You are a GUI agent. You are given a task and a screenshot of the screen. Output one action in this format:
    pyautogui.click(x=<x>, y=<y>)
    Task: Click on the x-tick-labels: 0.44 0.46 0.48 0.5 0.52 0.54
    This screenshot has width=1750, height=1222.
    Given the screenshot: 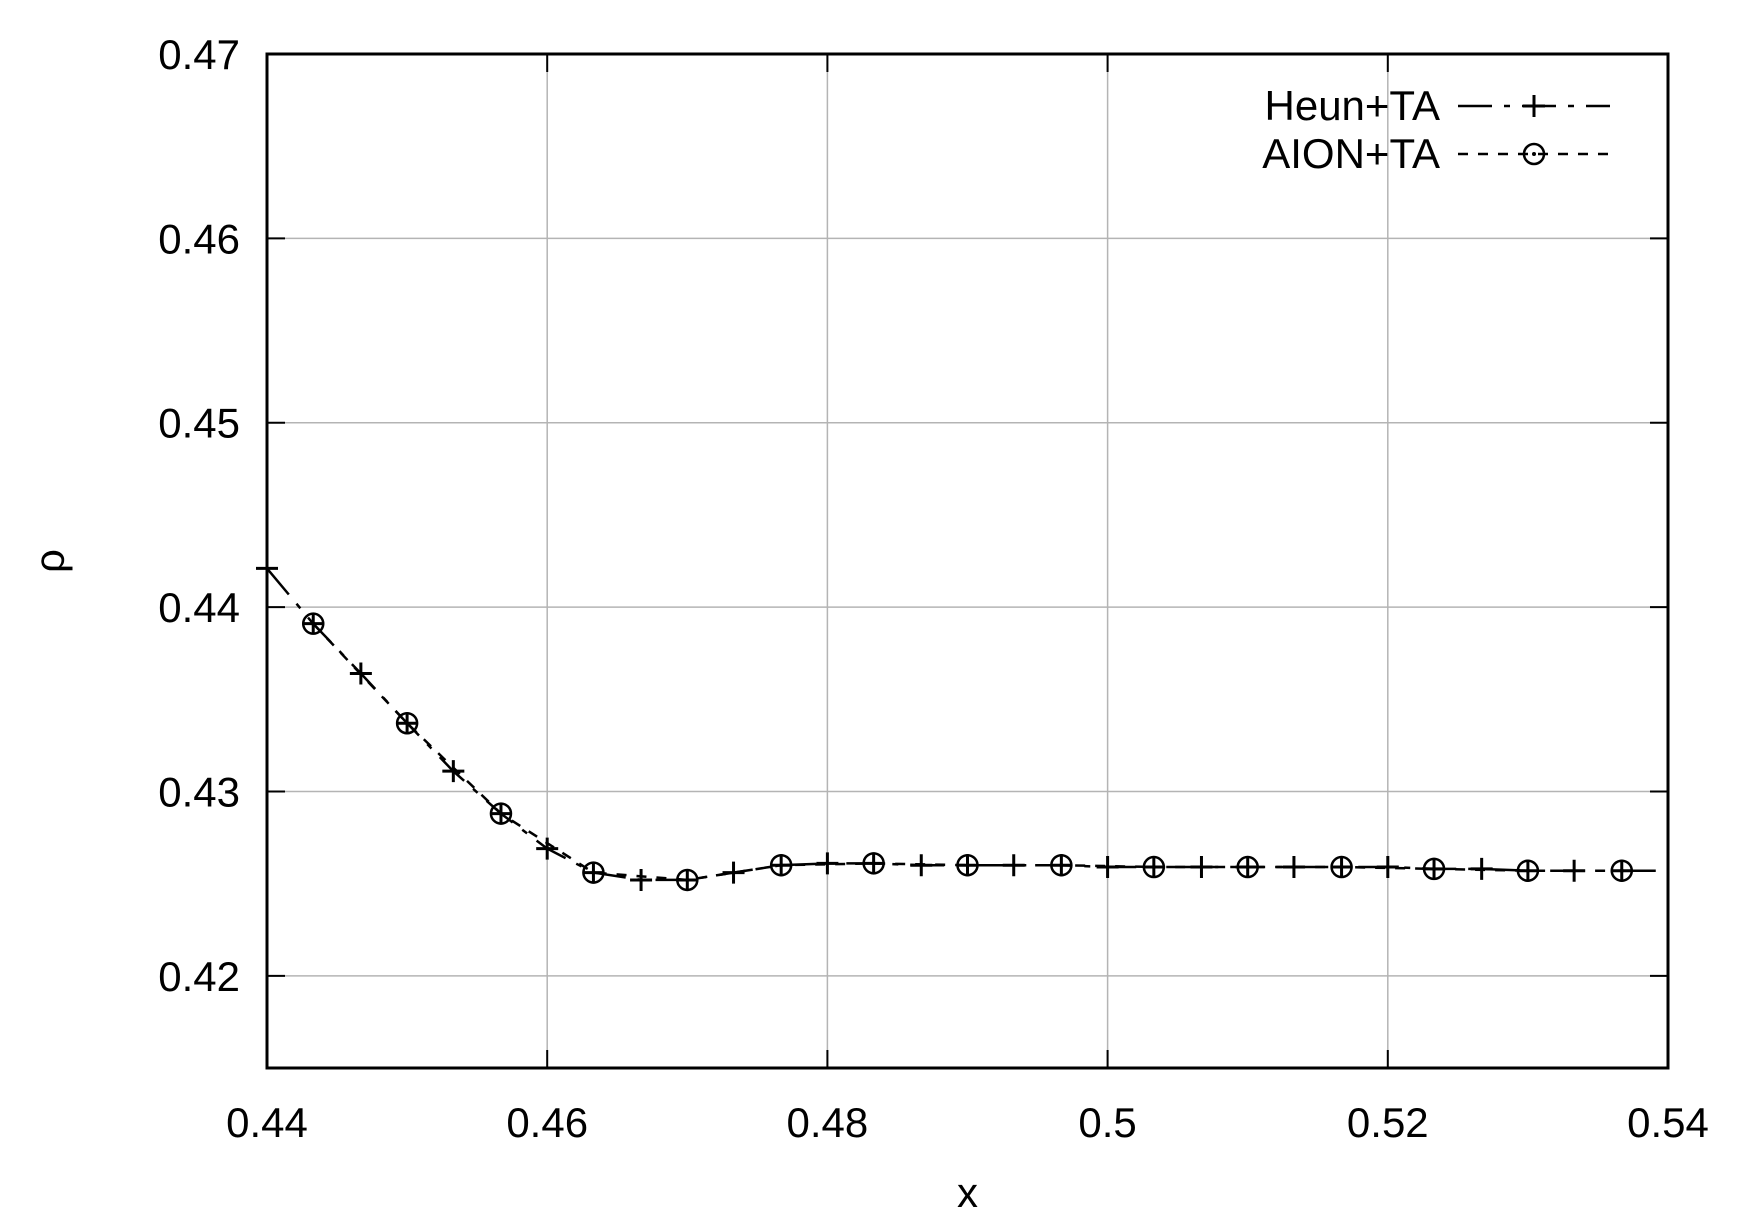 What is the action you would take?
    pyautogui.click(x=967, y=1122)
    